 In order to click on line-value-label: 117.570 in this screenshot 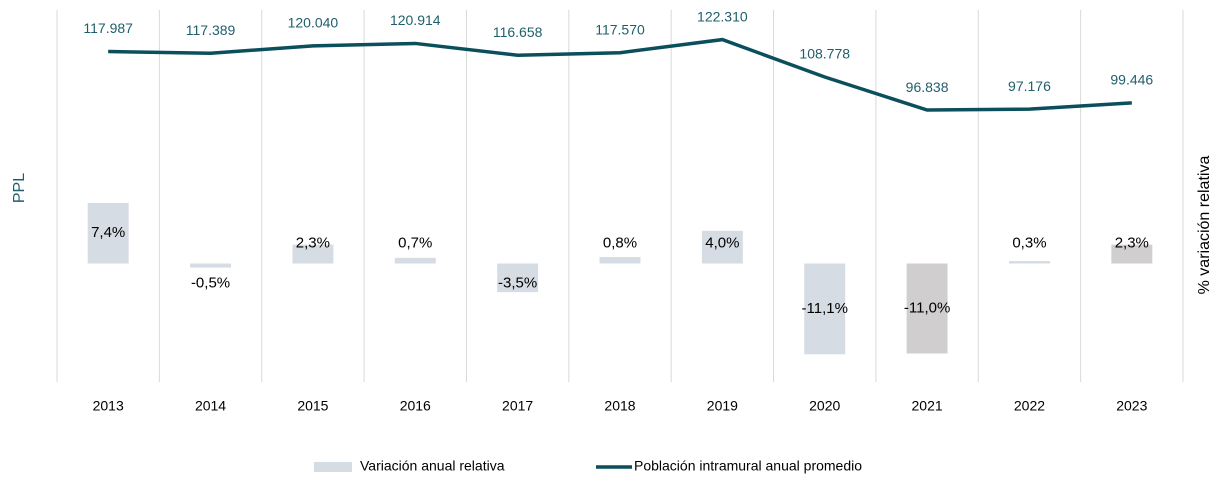, I will do `click(620, 29)`.